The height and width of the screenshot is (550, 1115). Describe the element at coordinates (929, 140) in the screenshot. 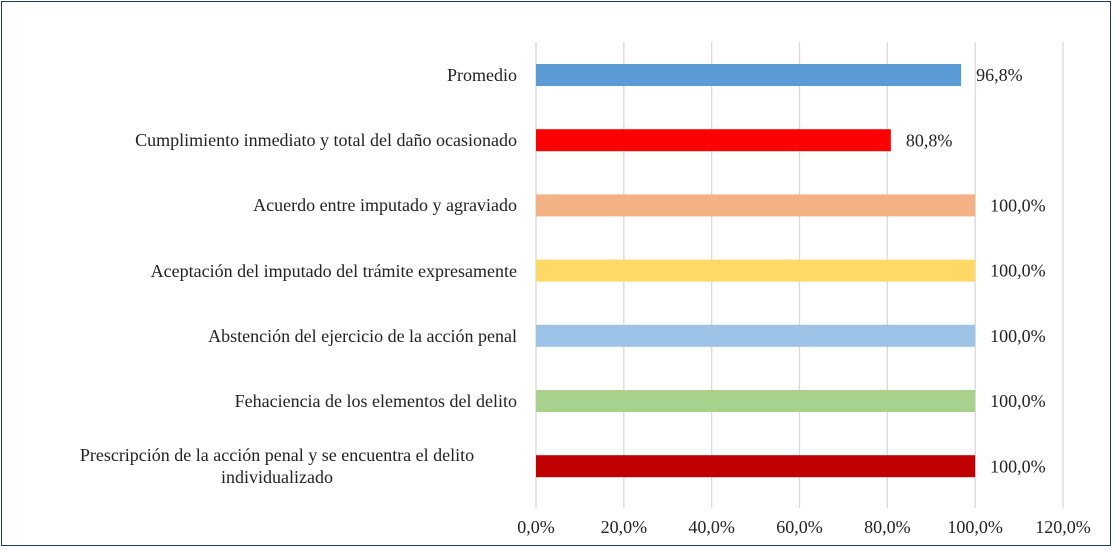

I see `value-label: 80,8%` at that location.